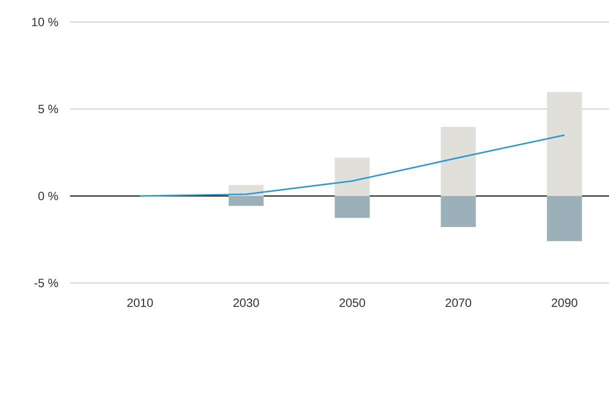 This screenshot has width=609, height=417. I want to click on line-series, so click(352, 165).